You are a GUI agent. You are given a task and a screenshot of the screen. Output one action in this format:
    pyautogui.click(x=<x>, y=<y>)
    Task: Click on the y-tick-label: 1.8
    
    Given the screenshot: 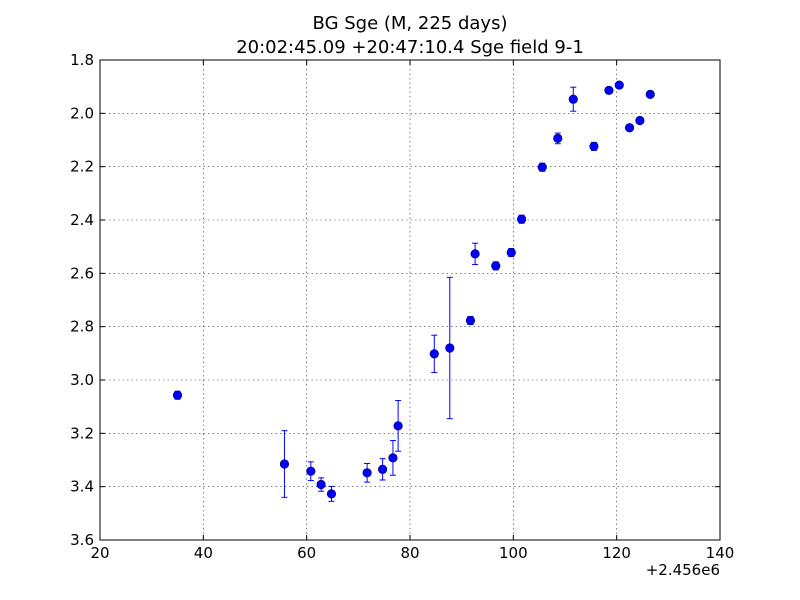 What is the action you would take?
    pyautogui.click(x=82, y=60)
    